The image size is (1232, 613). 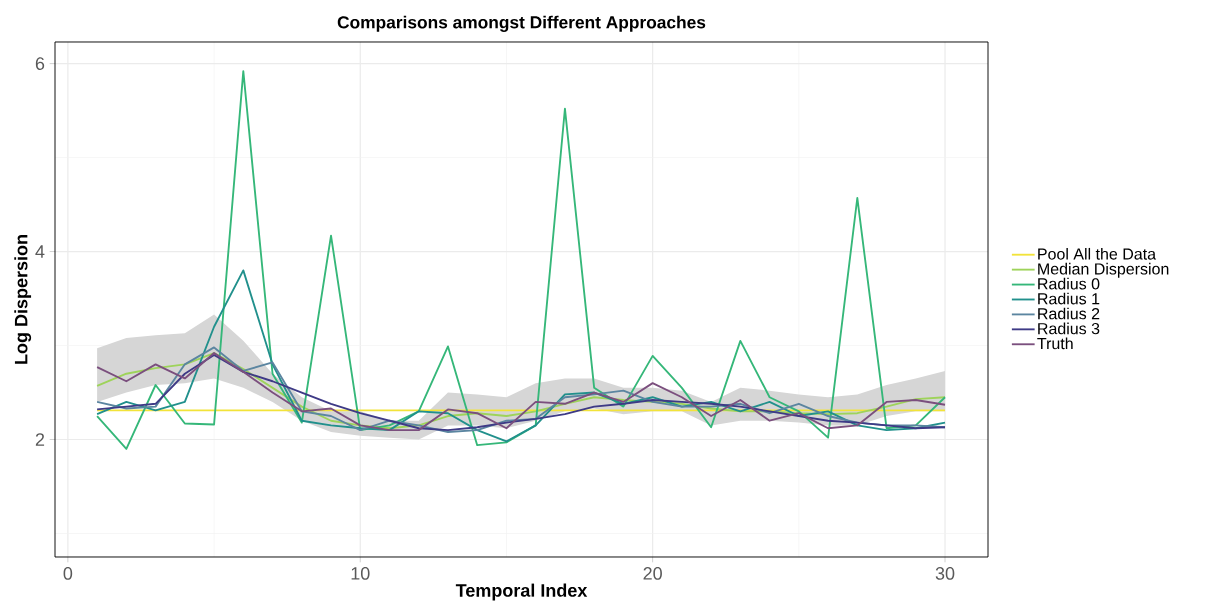 I want to click on legend-label: Truth, so click(x=1055, y=343).